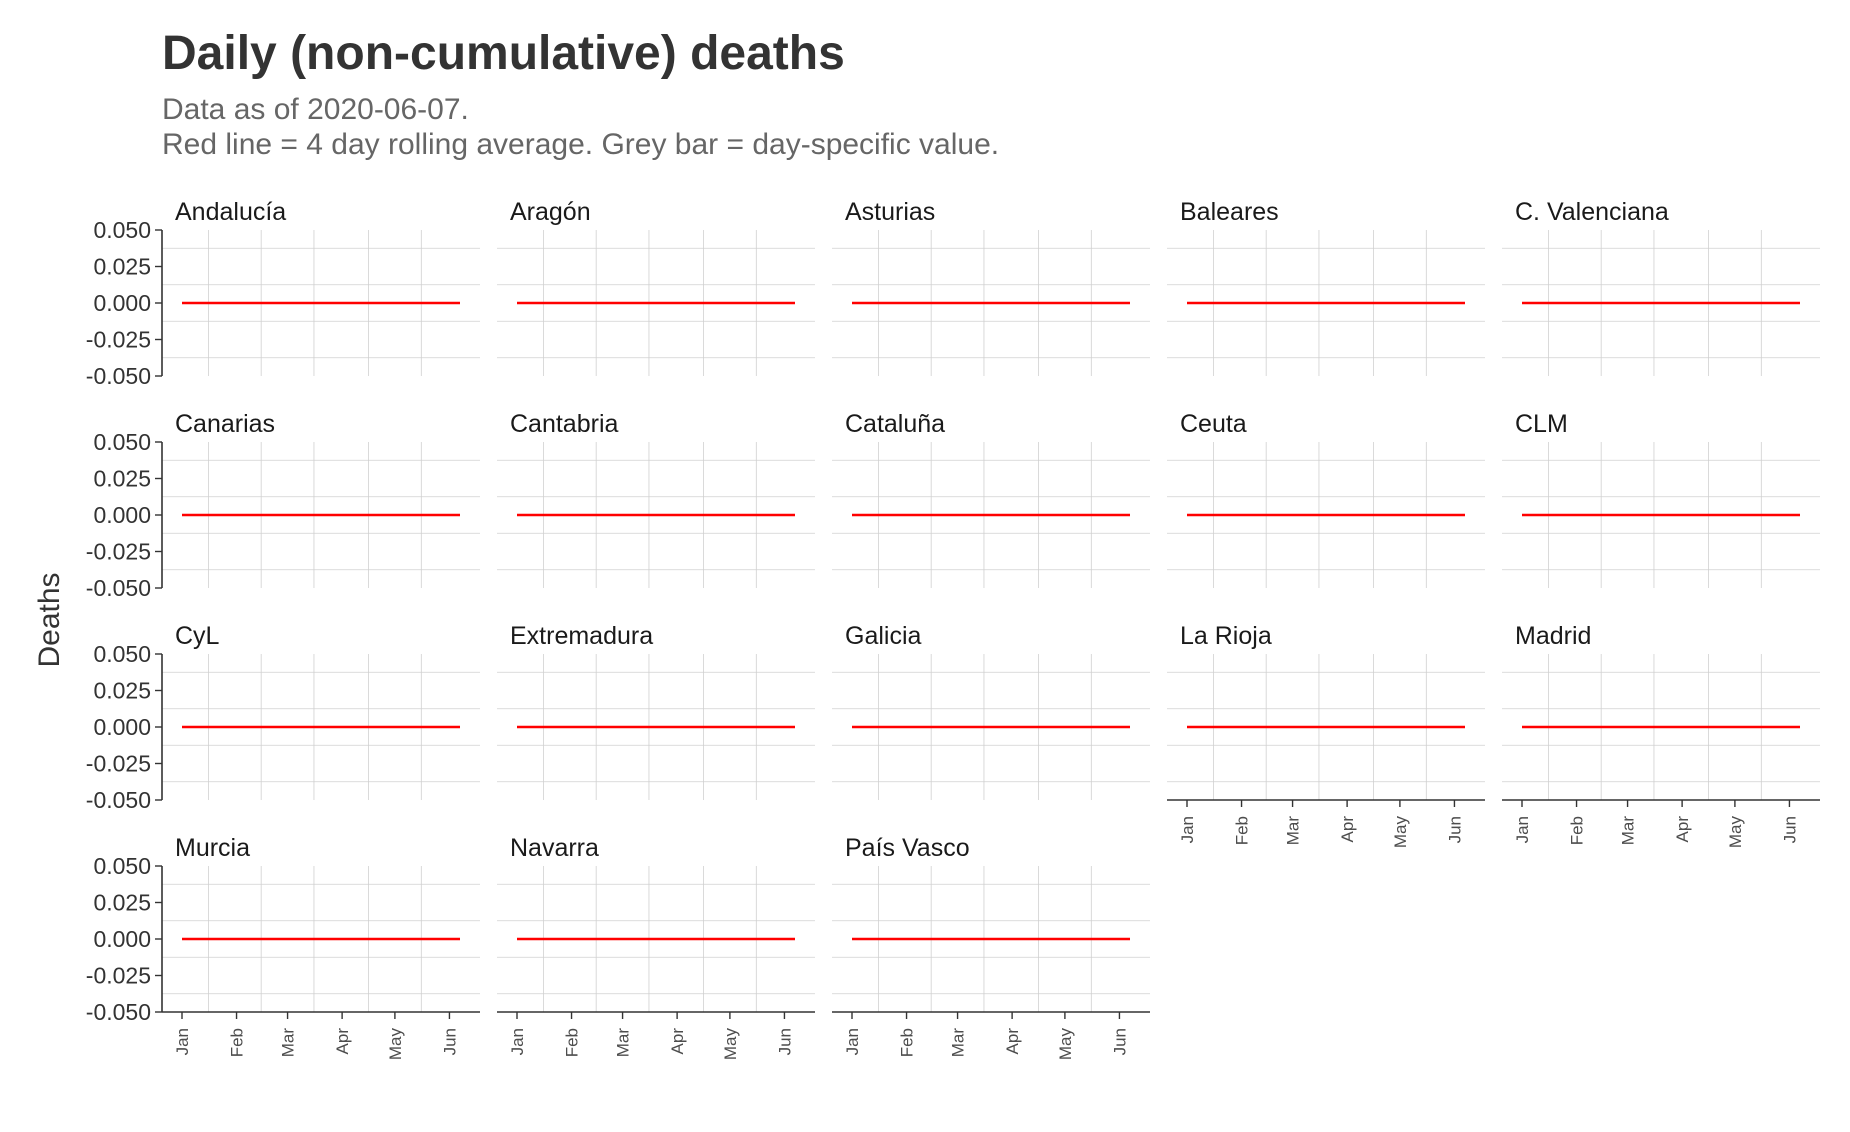 This screenshot has width=1850, height=1132. I want to click on chart-title: Daily (non-cumulative) deaths, so click(503, 53).